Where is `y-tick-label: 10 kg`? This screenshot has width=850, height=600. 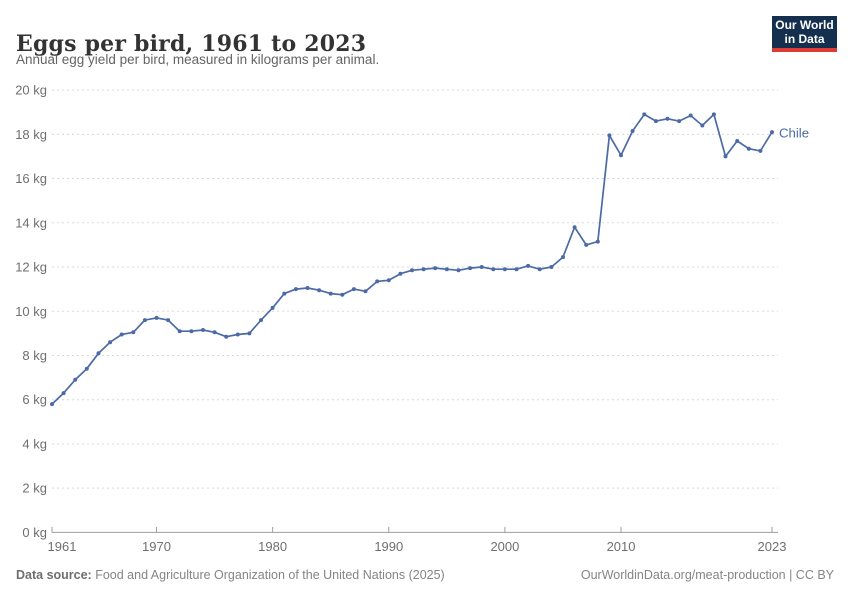 y-tick-label: 10 kg is located at coordinates (31, 311).